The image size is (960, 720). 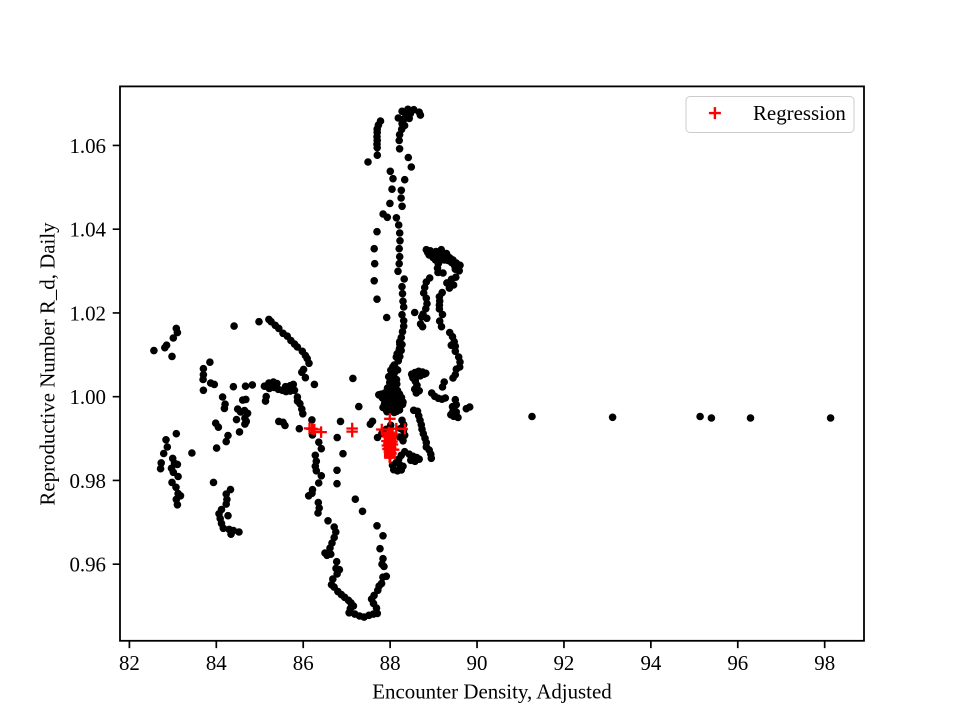 I want to click on svg-text: 90, so click(x=477, y=663).